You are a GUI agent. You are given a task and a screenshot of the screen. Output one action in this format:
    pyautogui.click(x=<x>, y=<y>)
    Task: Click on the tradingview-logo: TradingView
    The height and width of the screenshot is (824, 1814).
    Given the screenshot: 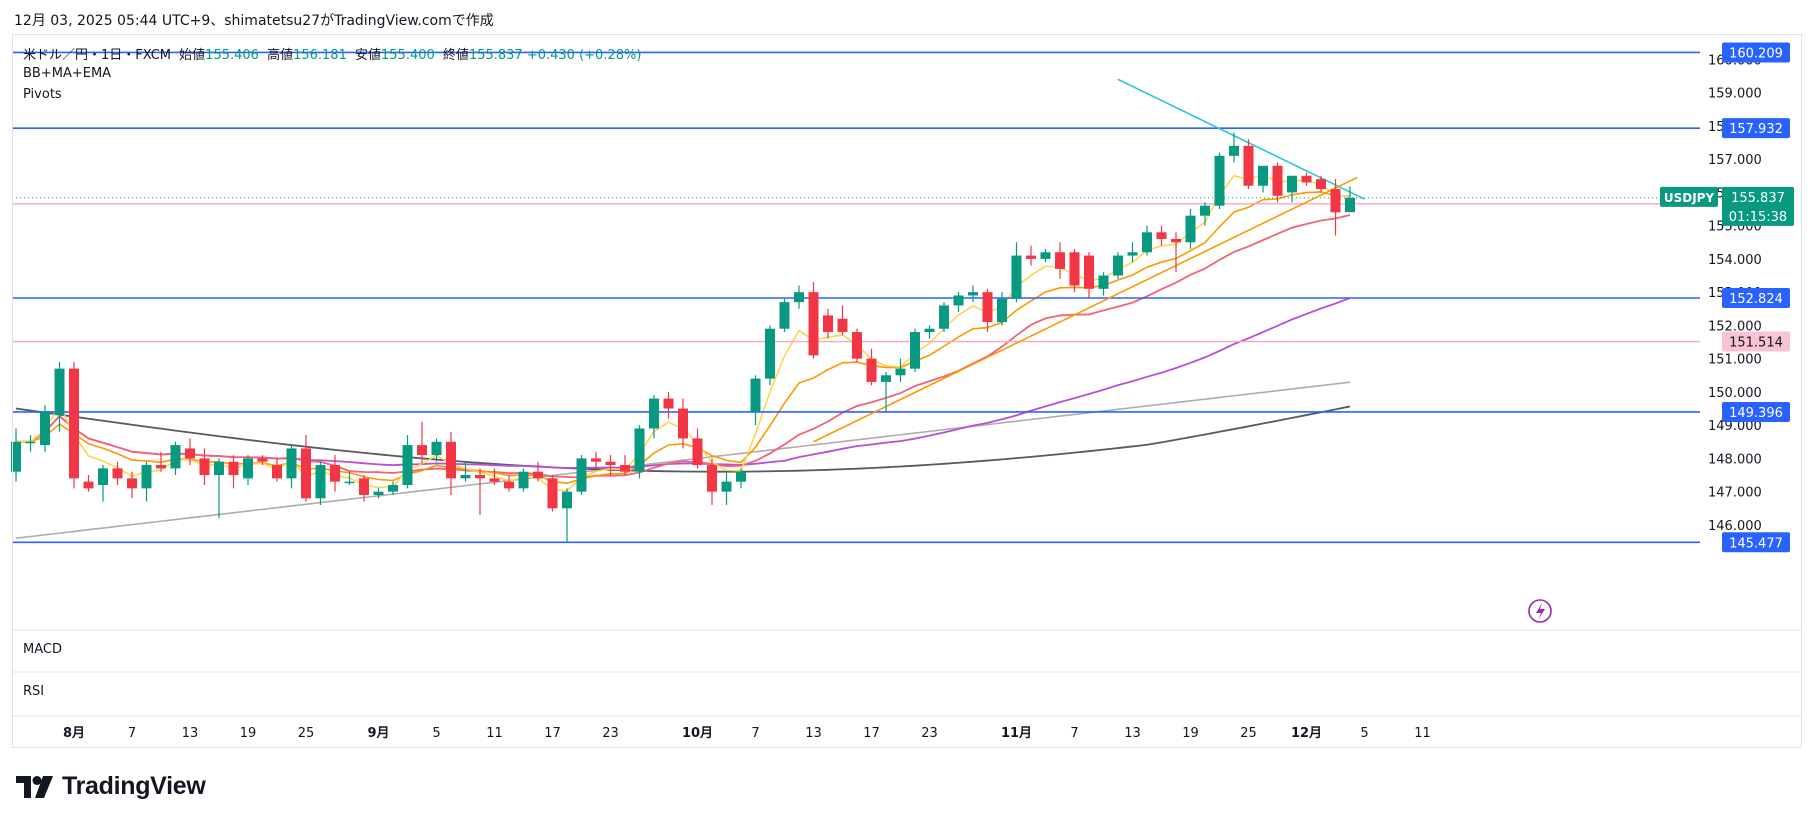 What is the action you would take?
    pyautogui.click(x=111, y=786)
    